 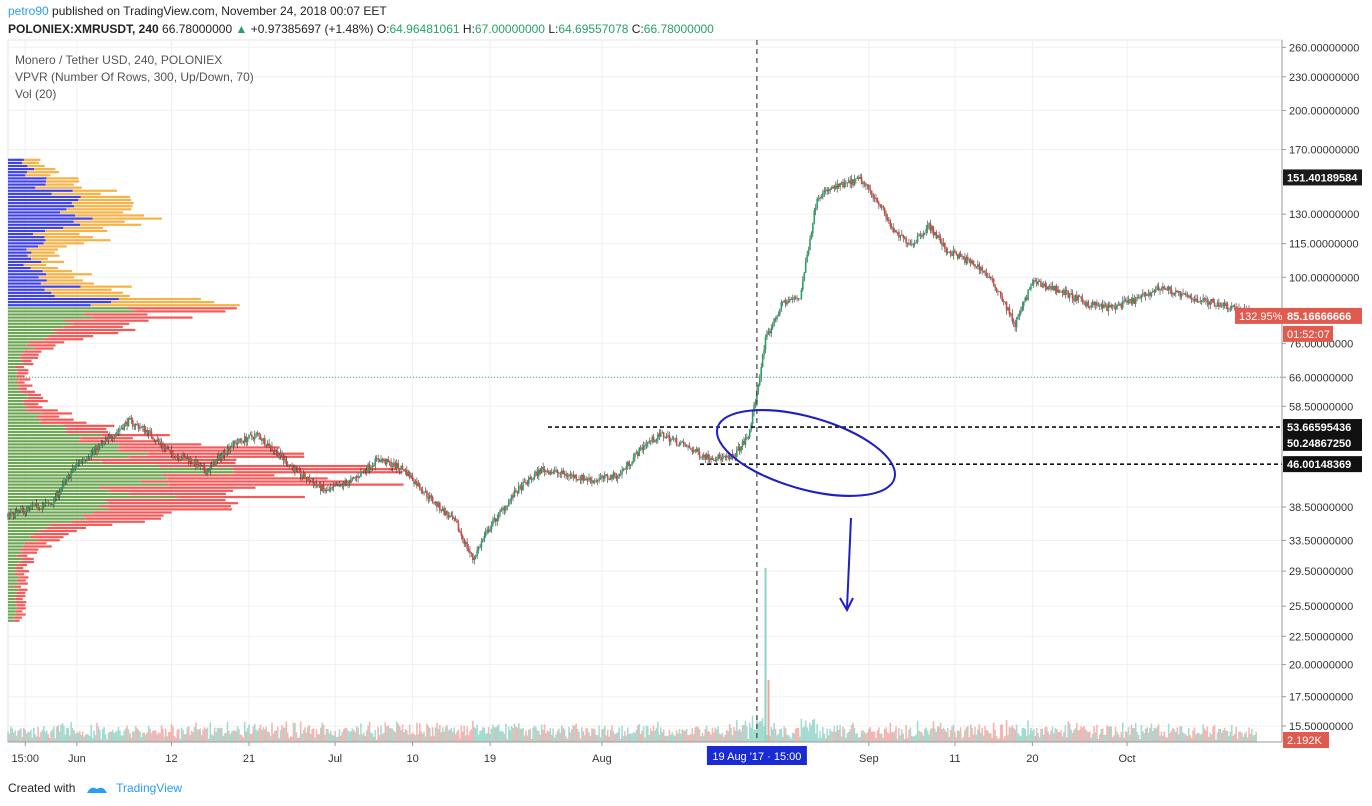 I want to click on level-badge-bg, so click(x=1322, y=442).